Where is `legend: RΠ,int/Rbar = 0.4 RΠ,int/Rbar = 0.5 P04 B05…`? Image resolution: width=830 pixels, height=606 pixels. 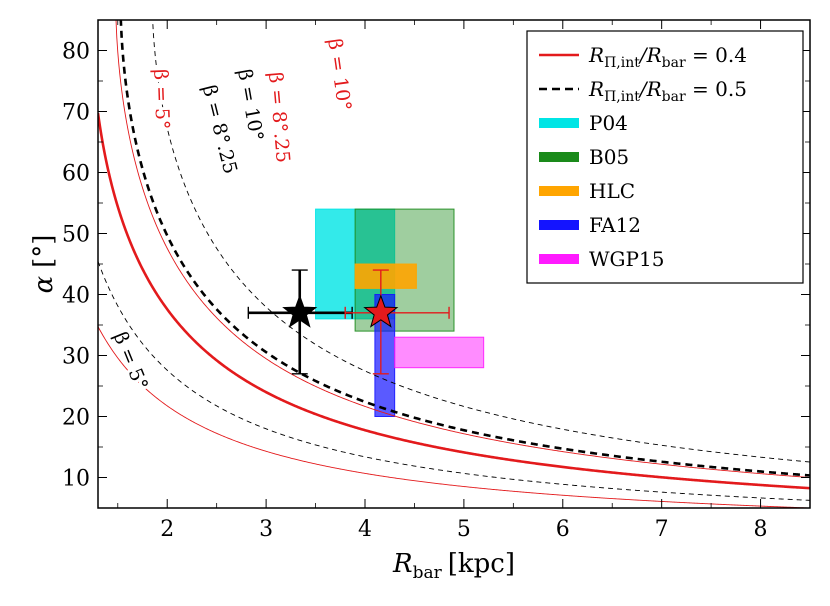 legend: RΠ,int/Rbar = 0.4 RΠ,int/Rbar = 0.5 P04 B05… is located at coordinates (665, 157).